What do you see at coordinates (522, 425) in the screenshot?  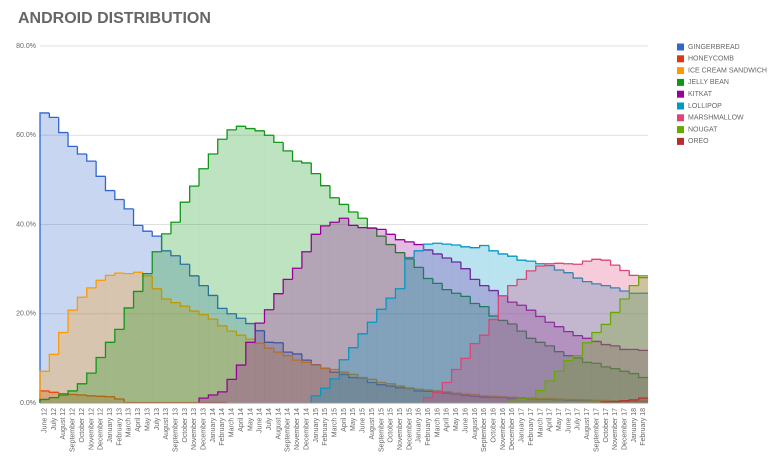 I see `x-tick-label: January 17` at bounding box center [522, 425].